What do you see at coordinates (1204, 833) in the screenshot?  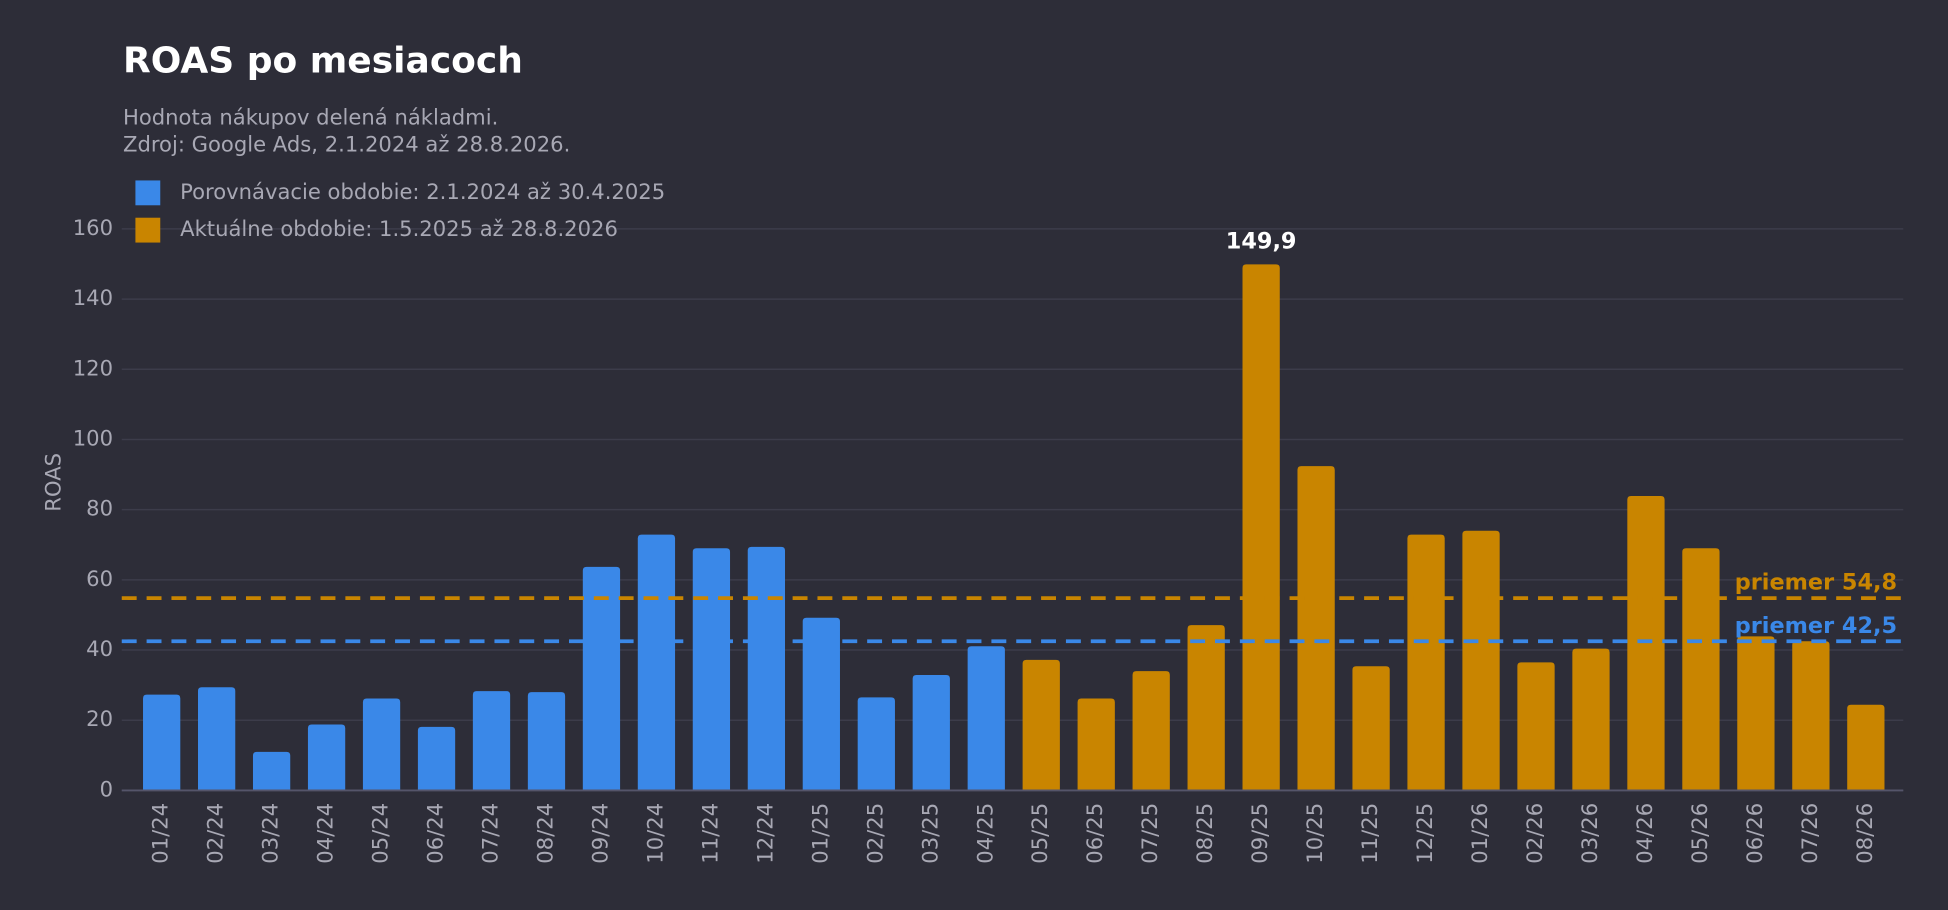 I see `x-tick-label: 08/25` at bounding box center [1204, 833].